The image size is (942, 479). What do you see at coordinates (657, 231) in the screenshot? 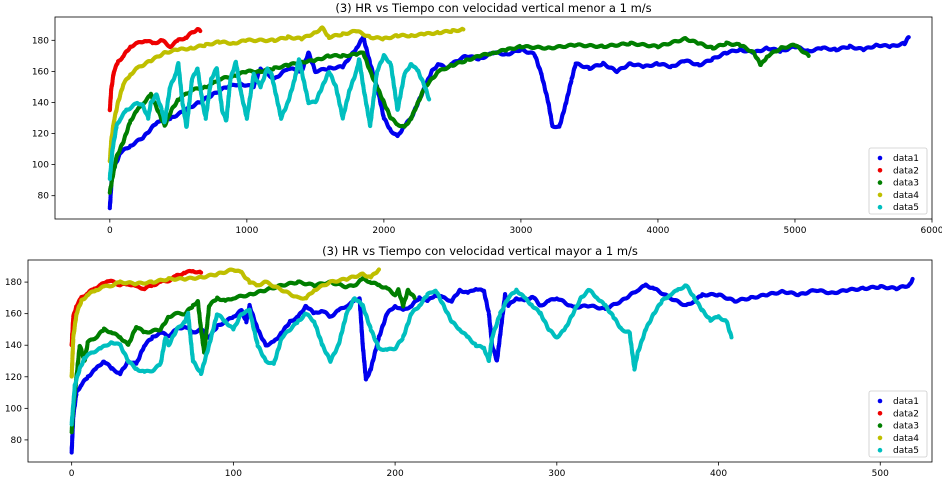
I see `x-tick-label: 4000` at bounding box center [657, 231].